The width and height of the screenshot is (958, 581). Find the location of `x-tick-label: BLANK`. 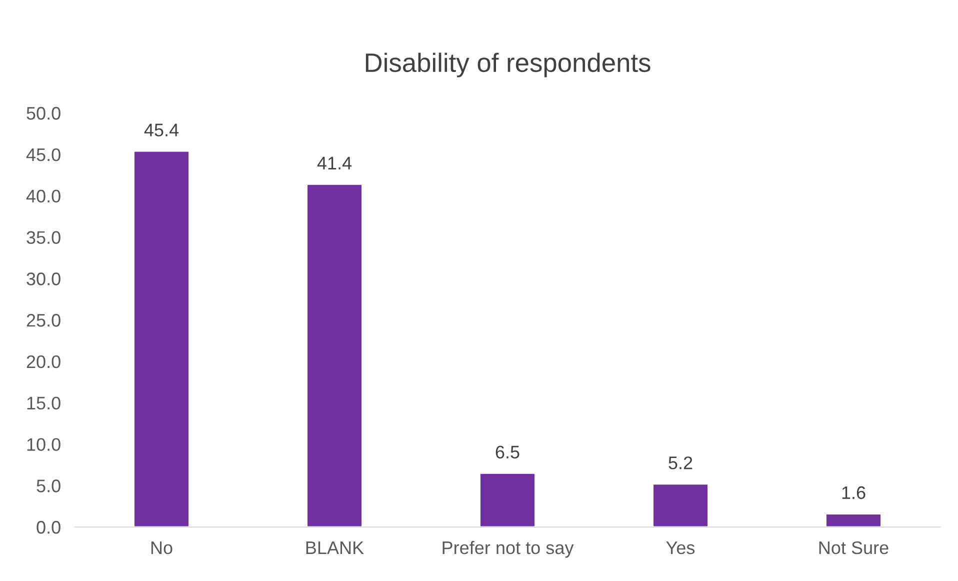

x-tick-label: BLANK is located at coordinates (335, 548).